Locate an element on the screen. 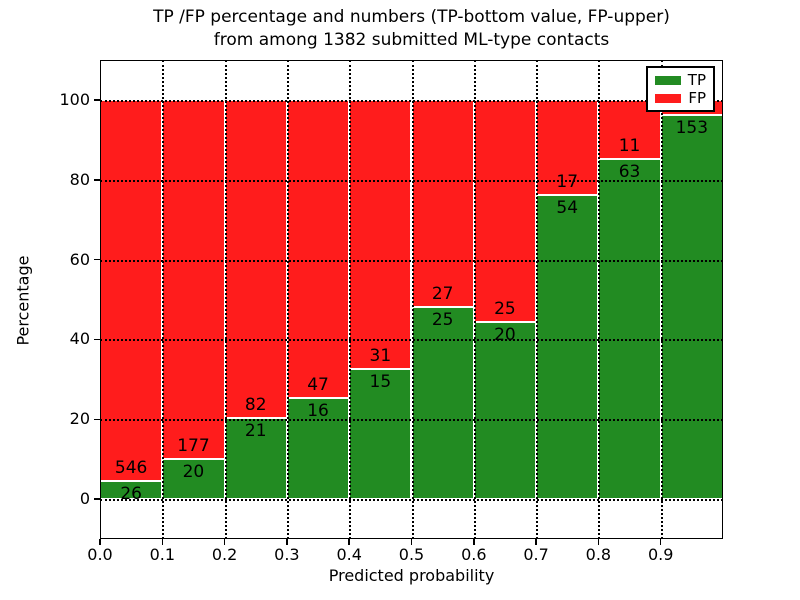  x-tick-label: 0.7 is located at coordinates (536, 554).